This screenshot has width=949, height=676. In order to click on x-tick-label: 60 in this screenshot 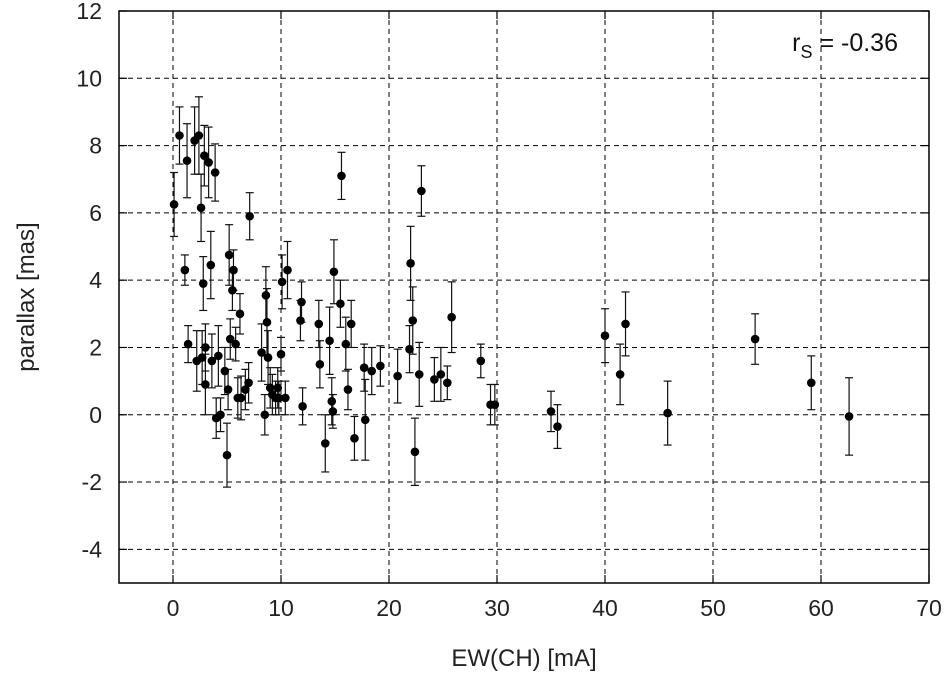, I will do `click(821, 608)`.